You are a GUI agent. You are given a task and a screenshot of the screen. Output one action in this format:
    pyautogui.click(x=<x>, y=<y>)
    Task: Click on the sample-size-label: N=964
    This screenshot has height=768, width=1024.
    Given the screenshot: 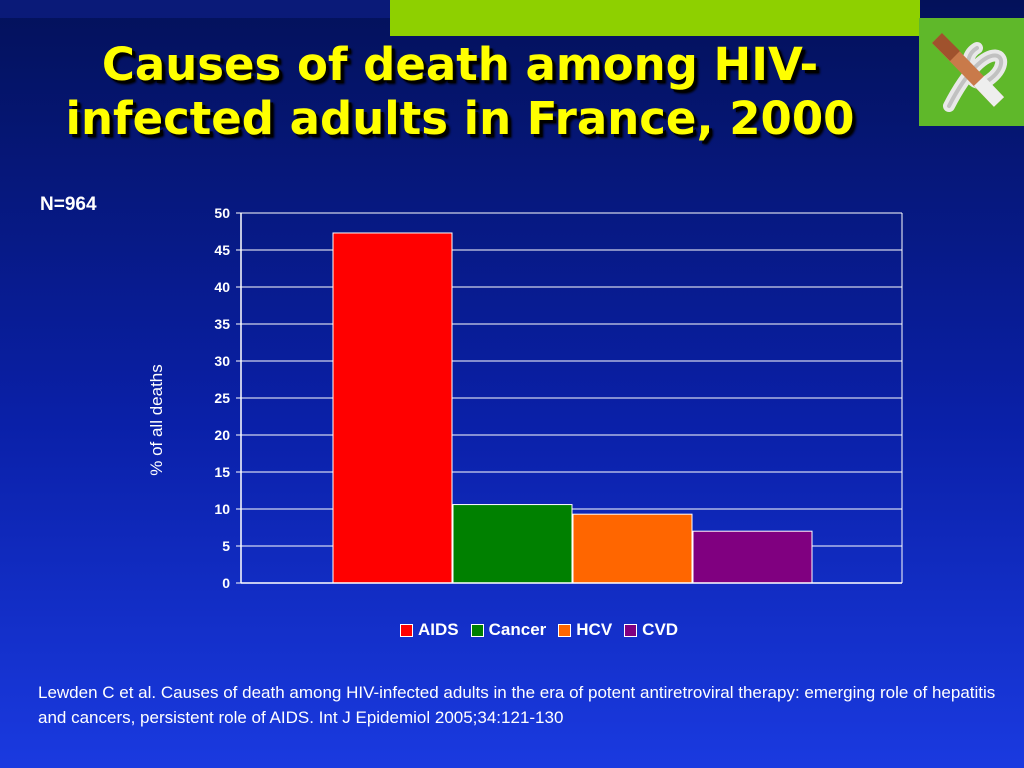 What is the action you would take?
    pyautogui.click(x=68, y=204)
    